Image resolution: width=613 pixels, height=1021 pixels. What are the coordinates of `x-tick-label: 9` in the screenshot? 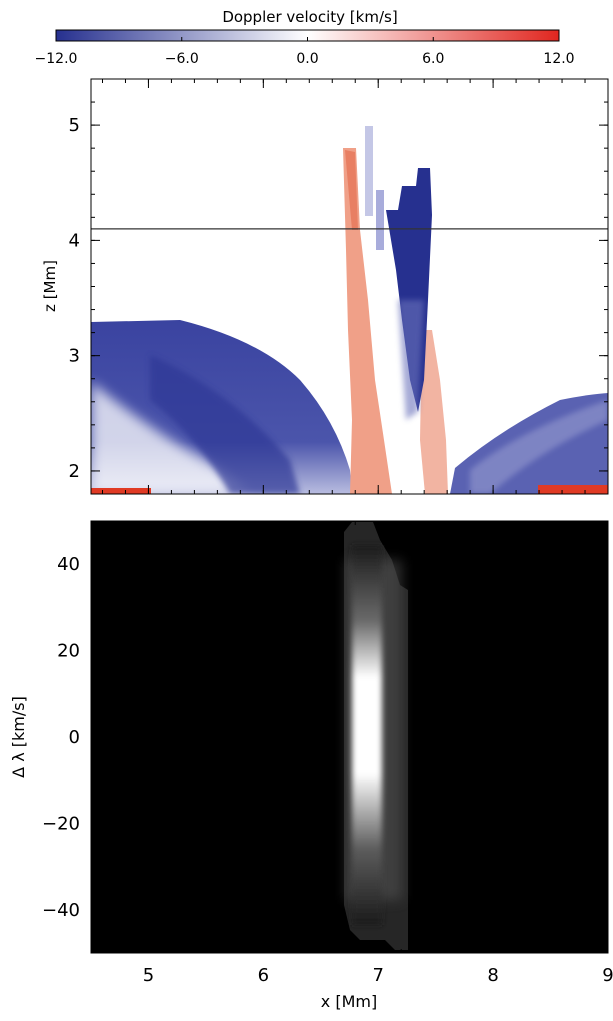 It's located at (607, 975).